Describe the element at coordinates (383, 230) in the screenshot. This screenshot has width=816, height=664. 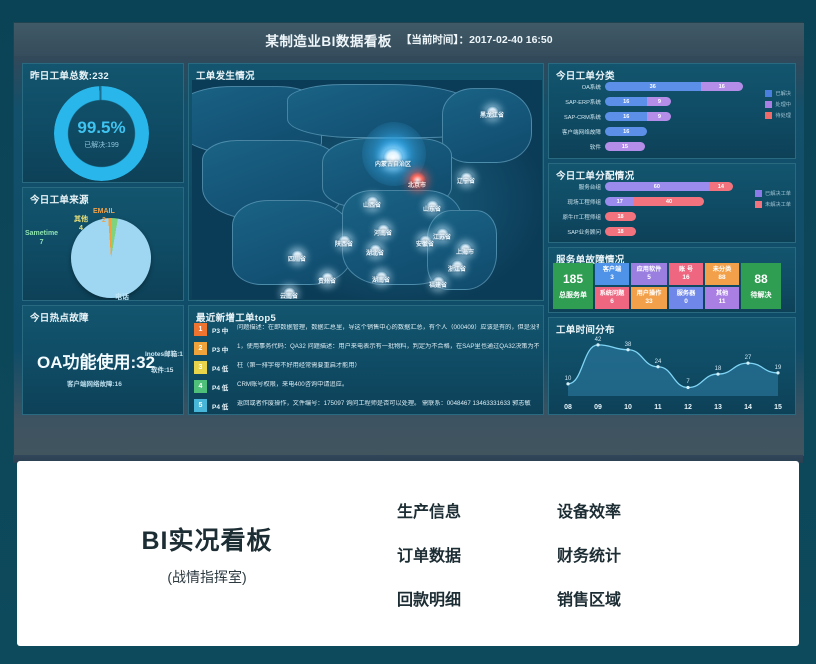
I see `map-marker: 河南省` at that location.